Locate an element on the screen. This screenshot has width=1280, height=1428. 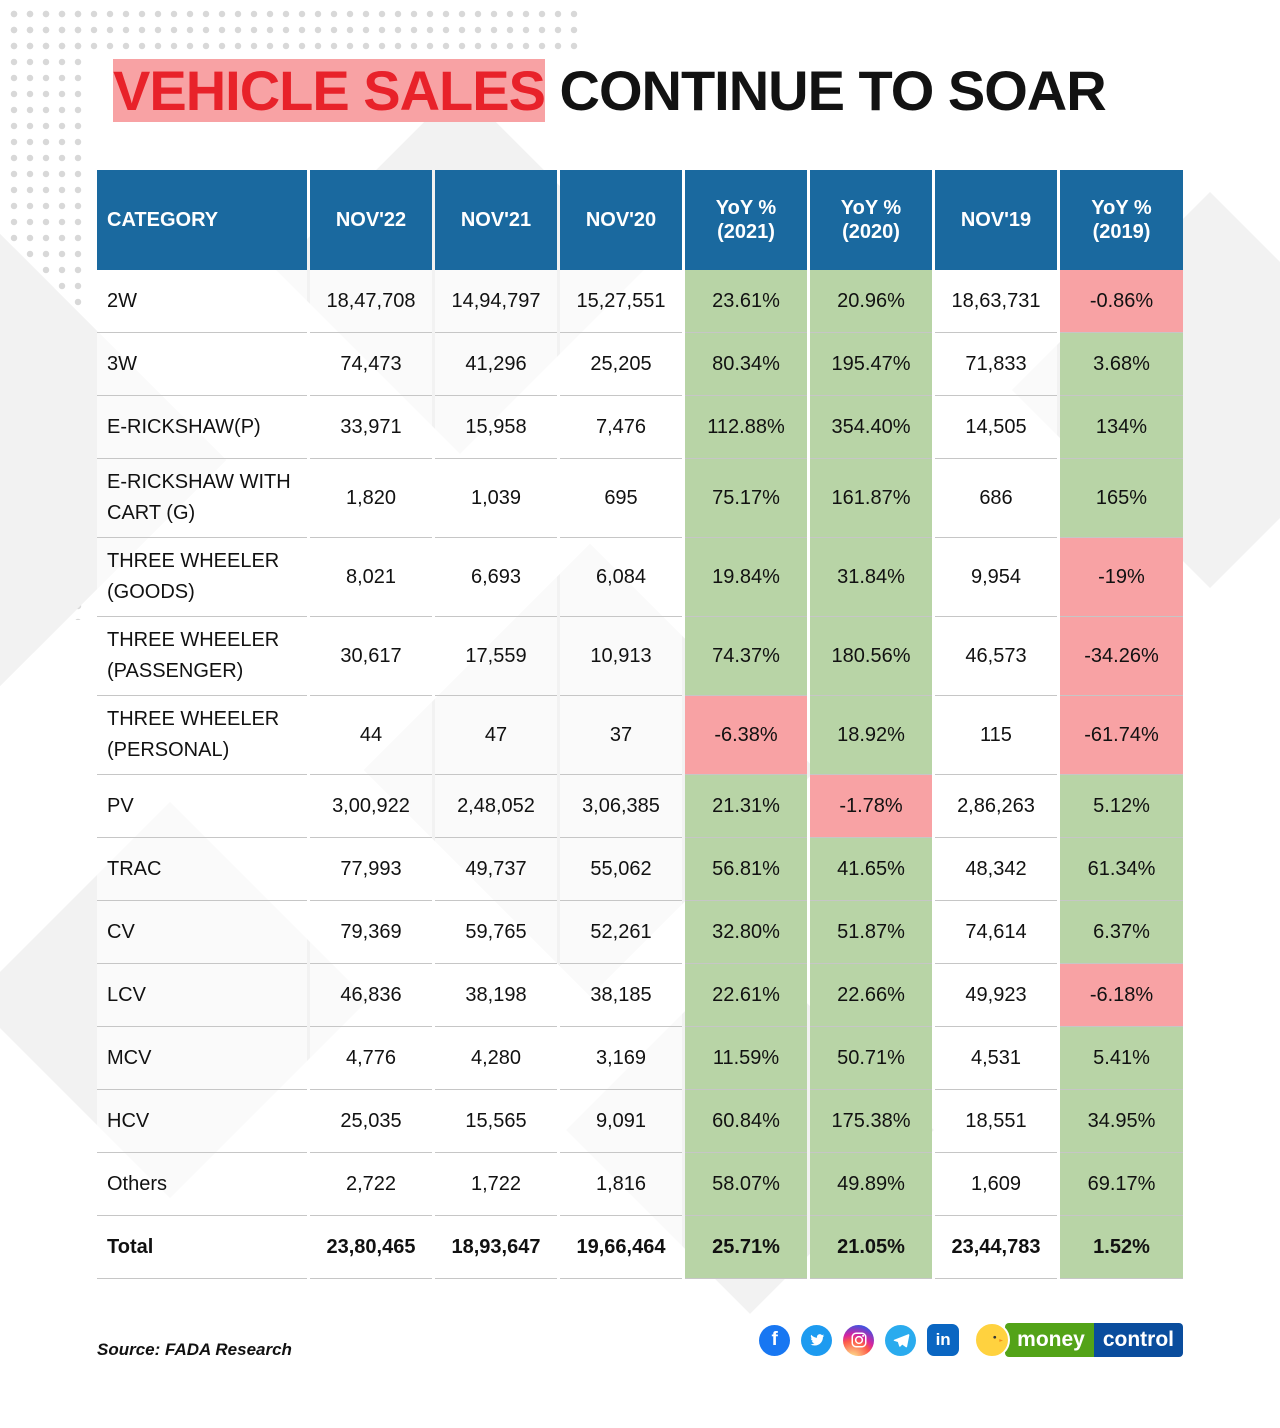
value-cell: 695 is located at coordinates (621, 498).